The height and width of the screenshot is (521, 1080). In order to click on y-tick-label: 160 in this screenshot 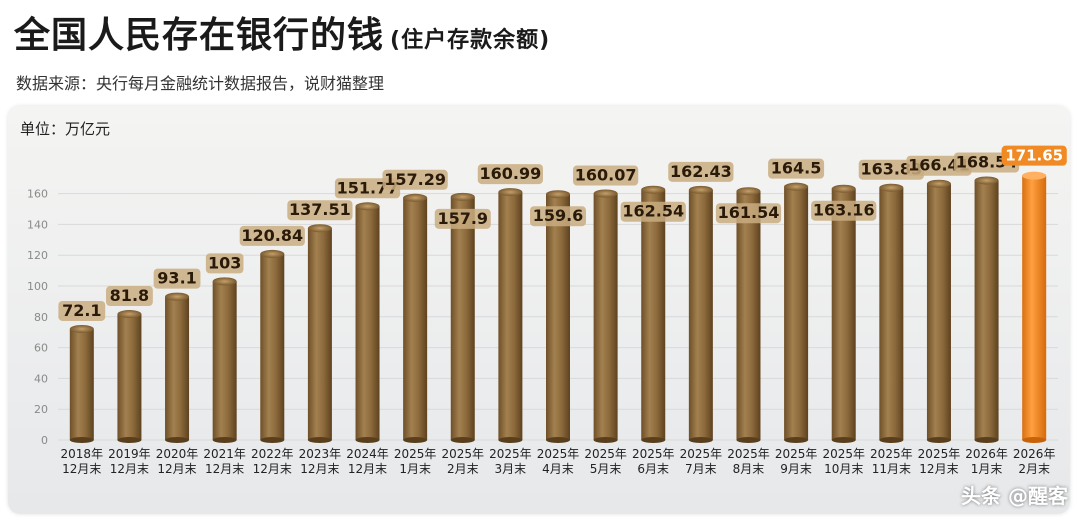, I will do `click(37, 194)`.